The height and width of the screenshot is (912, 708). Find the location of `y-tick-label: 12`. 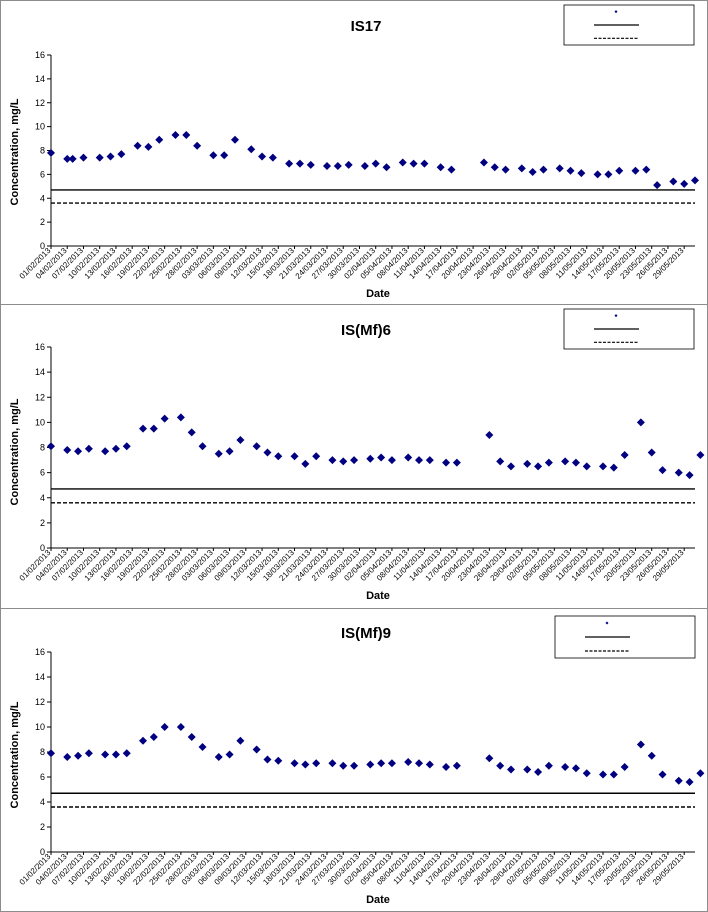

y-tick-label: 12 is located at coordinates (40, 103).